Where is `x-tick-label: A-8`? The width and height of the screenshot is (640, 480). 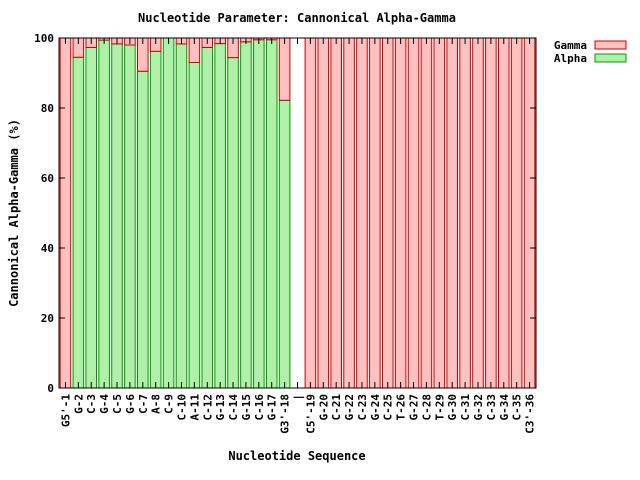 x-tick-label: A-8 is located at coordinates (156, 404).